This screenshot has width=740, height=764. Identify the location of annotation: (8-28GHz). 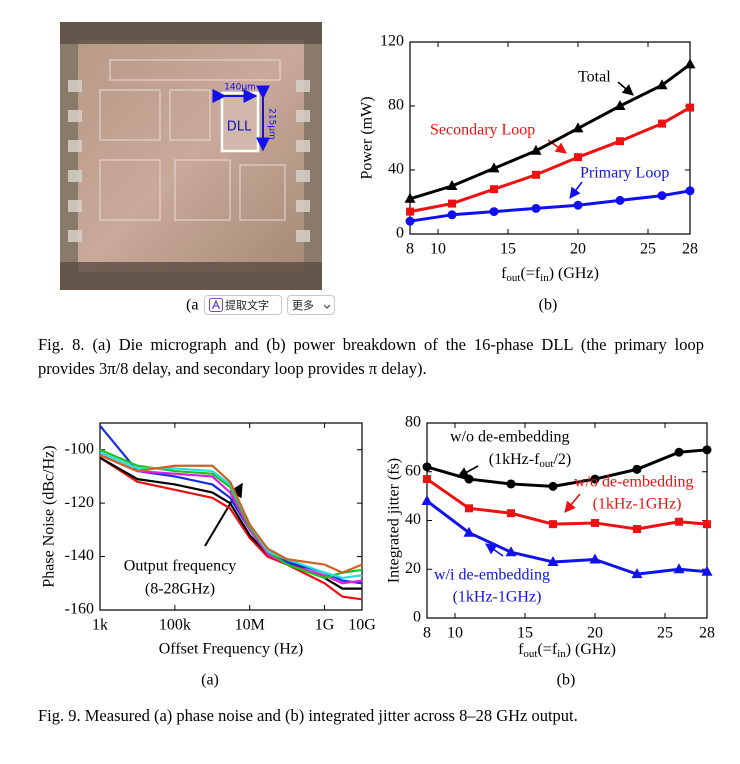
(180, 589).